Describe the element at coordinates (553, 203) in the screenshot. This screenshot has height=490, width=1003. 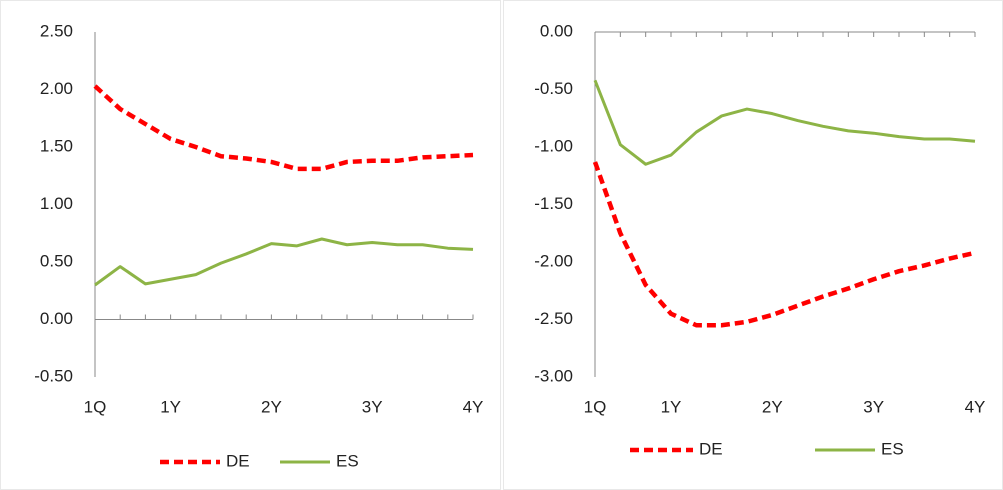
I see `y-tick-label: -1.50` at that location.